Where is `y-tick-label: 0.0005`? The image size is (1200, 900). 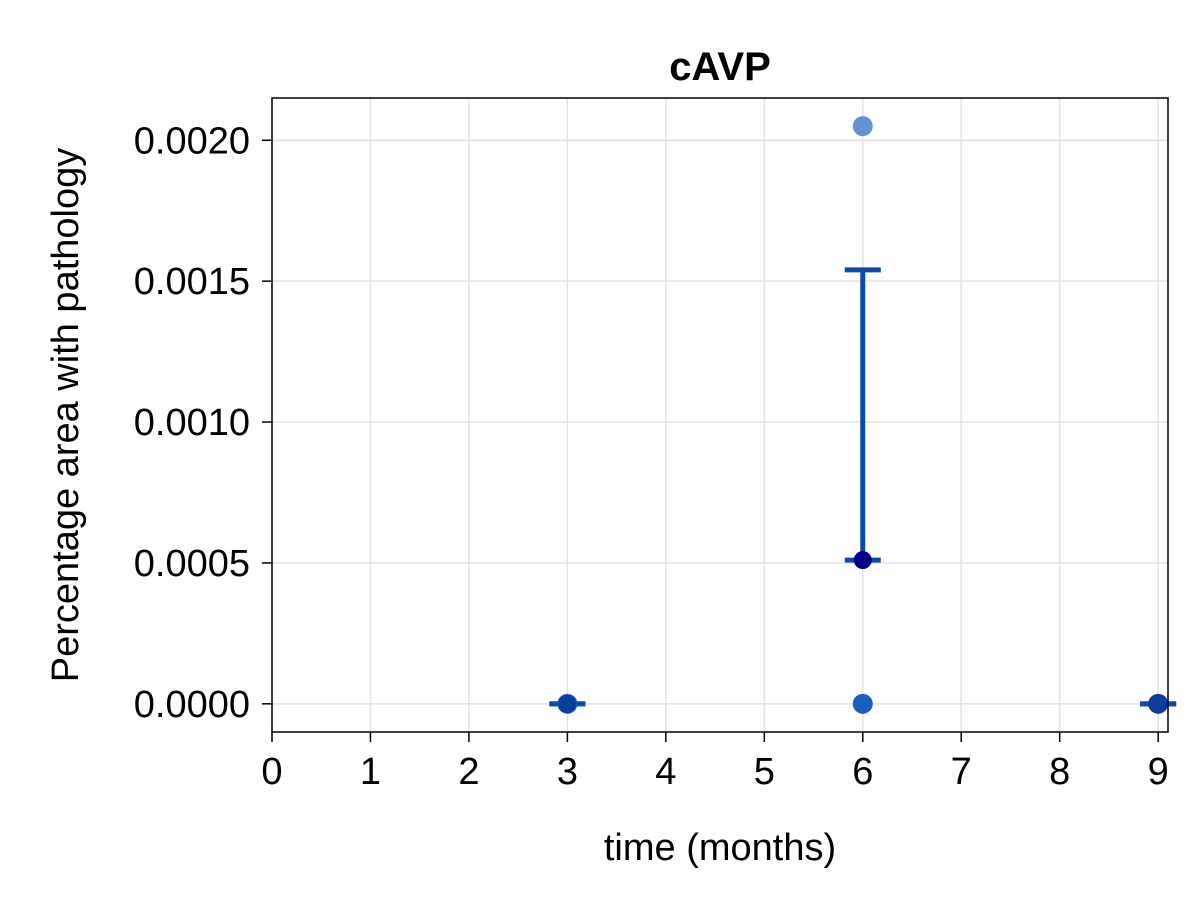 y-tick-label: 0.0005 is located at coordinates (192, 564).